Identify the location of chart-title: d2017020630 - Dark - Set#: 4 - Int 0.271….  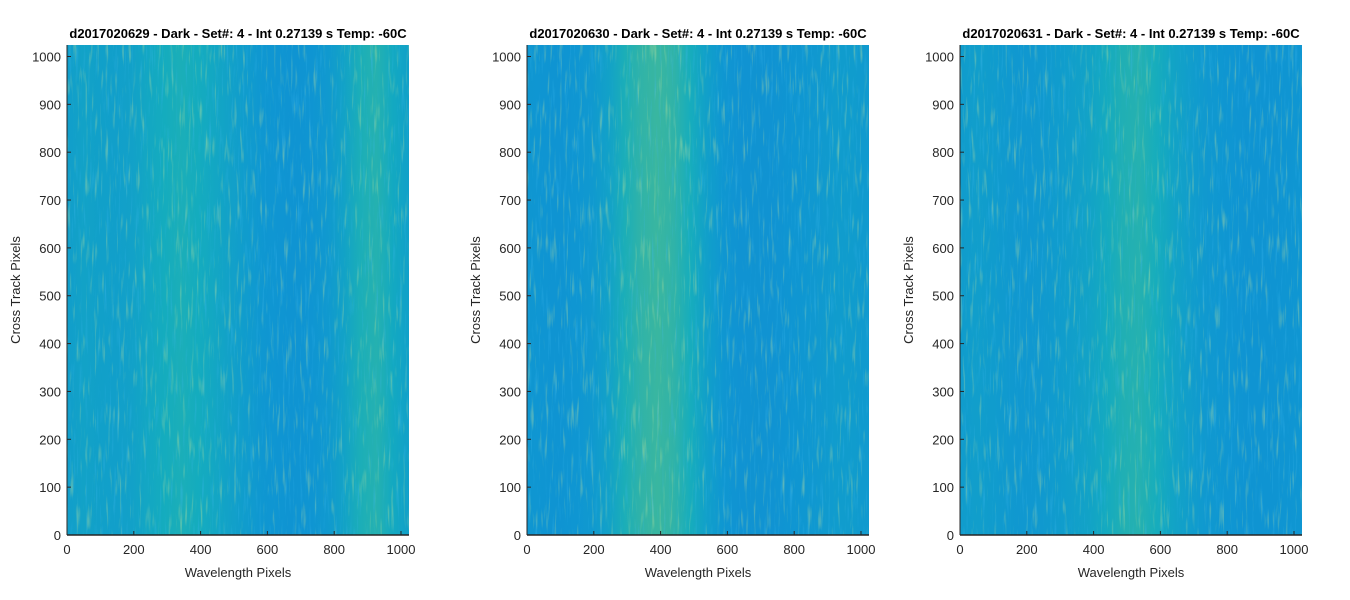
(698, 33).